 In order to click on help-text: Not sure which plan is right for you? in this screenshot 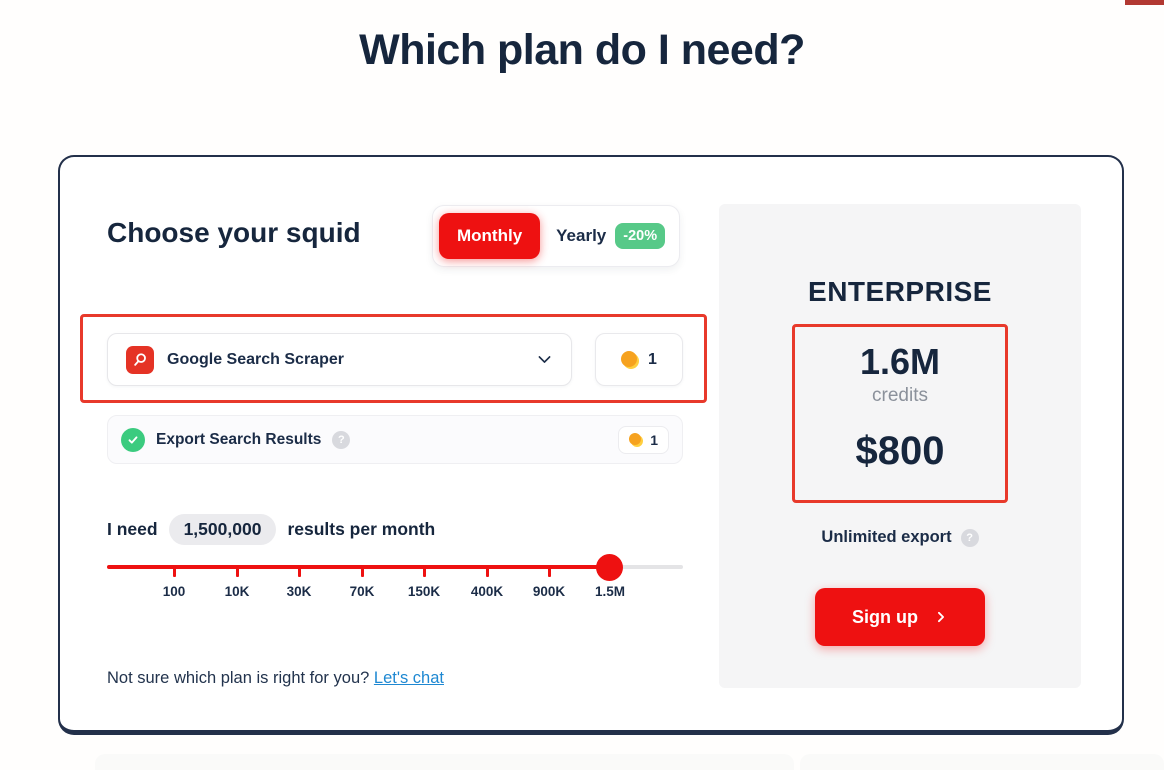, I will do `click(240, 678)`.